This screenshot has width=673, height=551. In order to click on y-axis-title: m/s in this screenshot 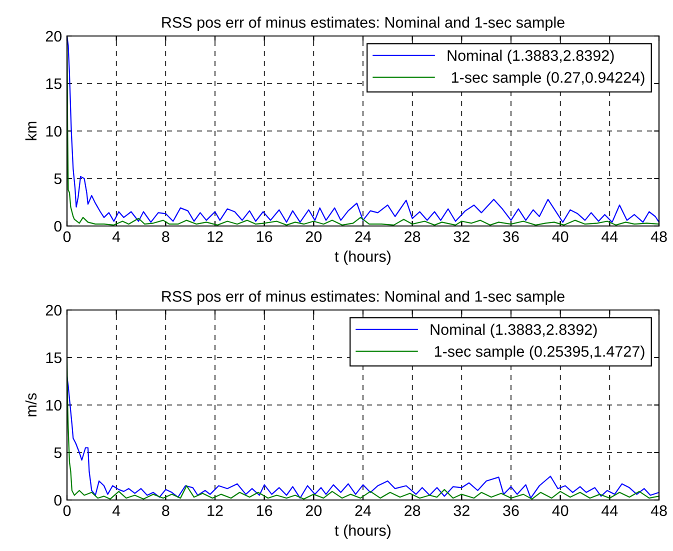, I will do `click(31, 404)`.